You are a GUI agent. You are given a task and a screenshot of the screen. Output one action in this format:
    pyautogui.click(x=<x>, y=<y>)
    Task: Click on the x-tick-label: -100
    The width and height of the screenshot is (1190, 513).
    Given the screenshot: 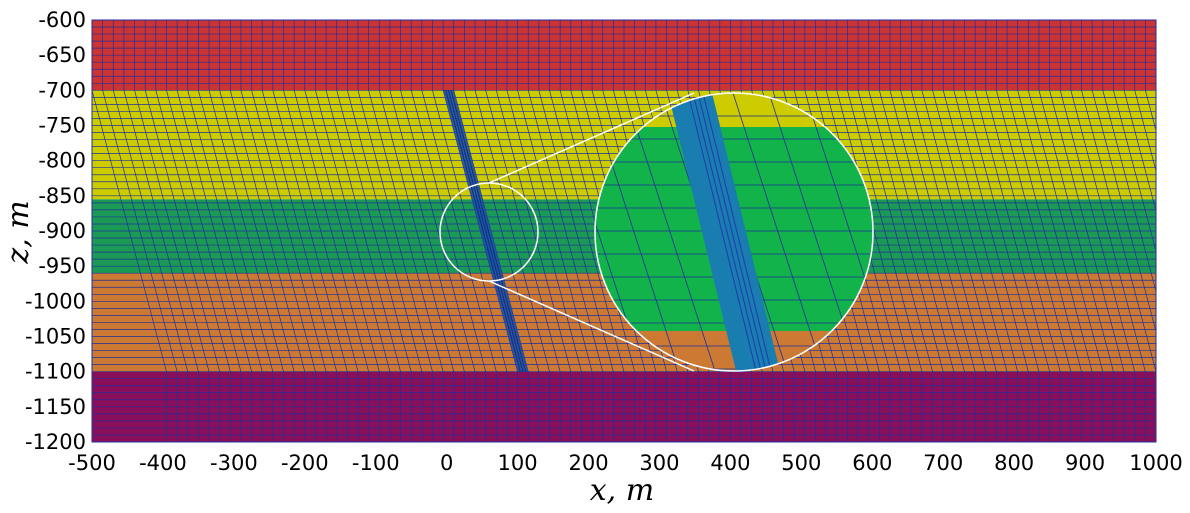 What is the action you would take?
    pyautogui.click(x=376, y=463)
    